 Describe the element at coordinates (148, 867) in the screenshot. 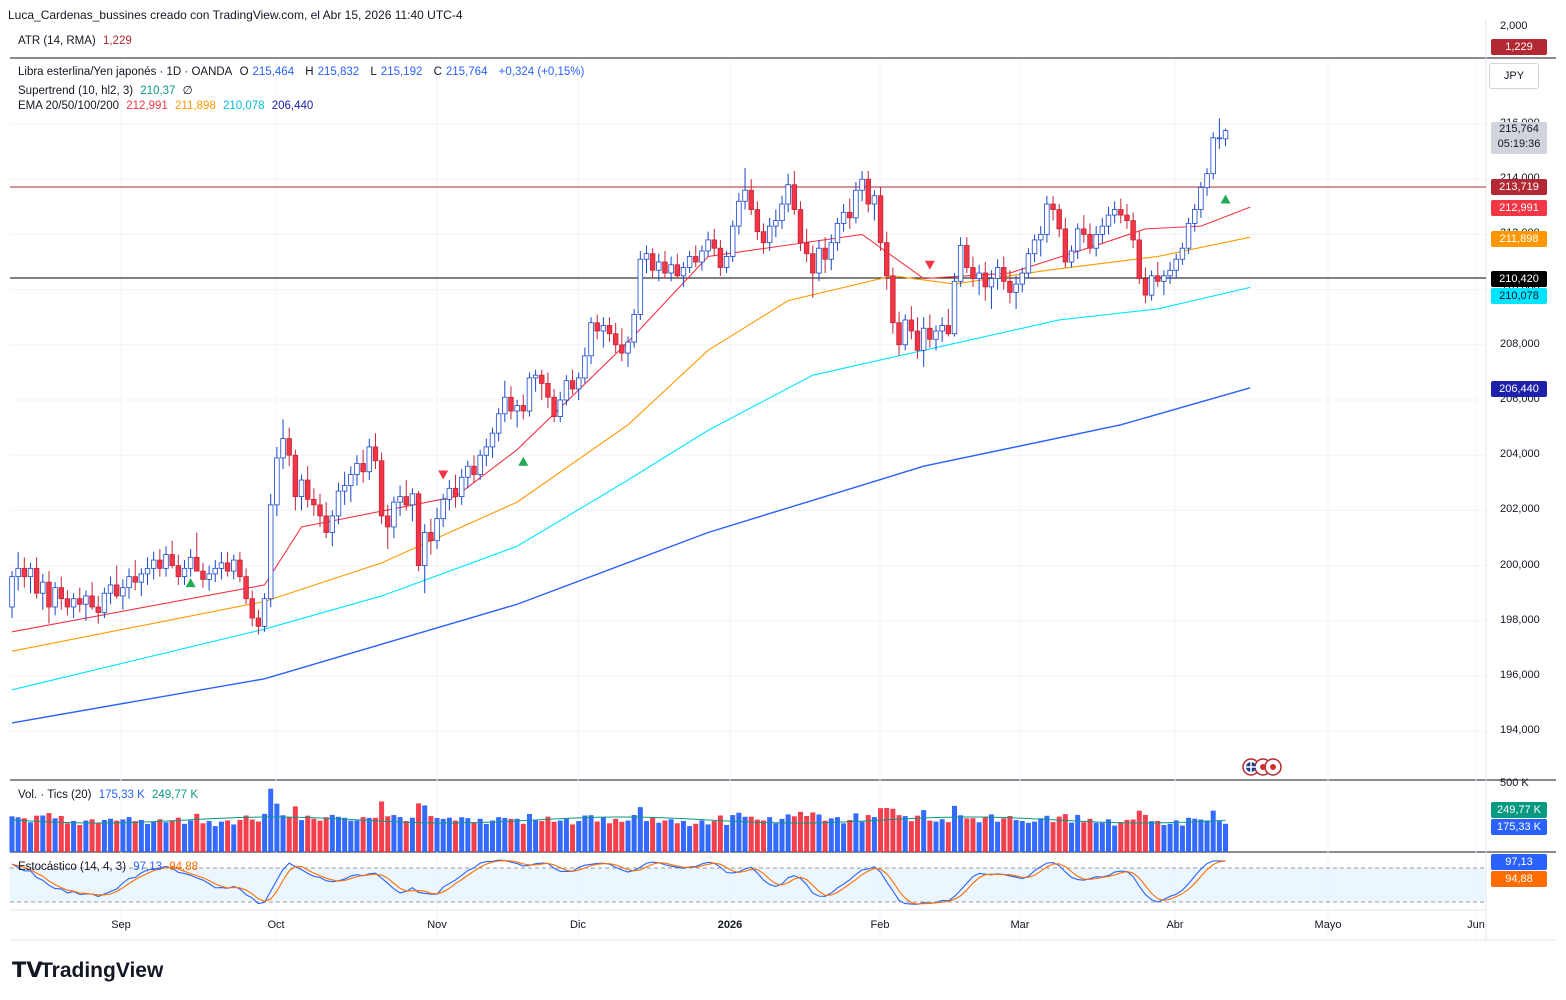

I see `stoch-k-value: 97,13` at that location.